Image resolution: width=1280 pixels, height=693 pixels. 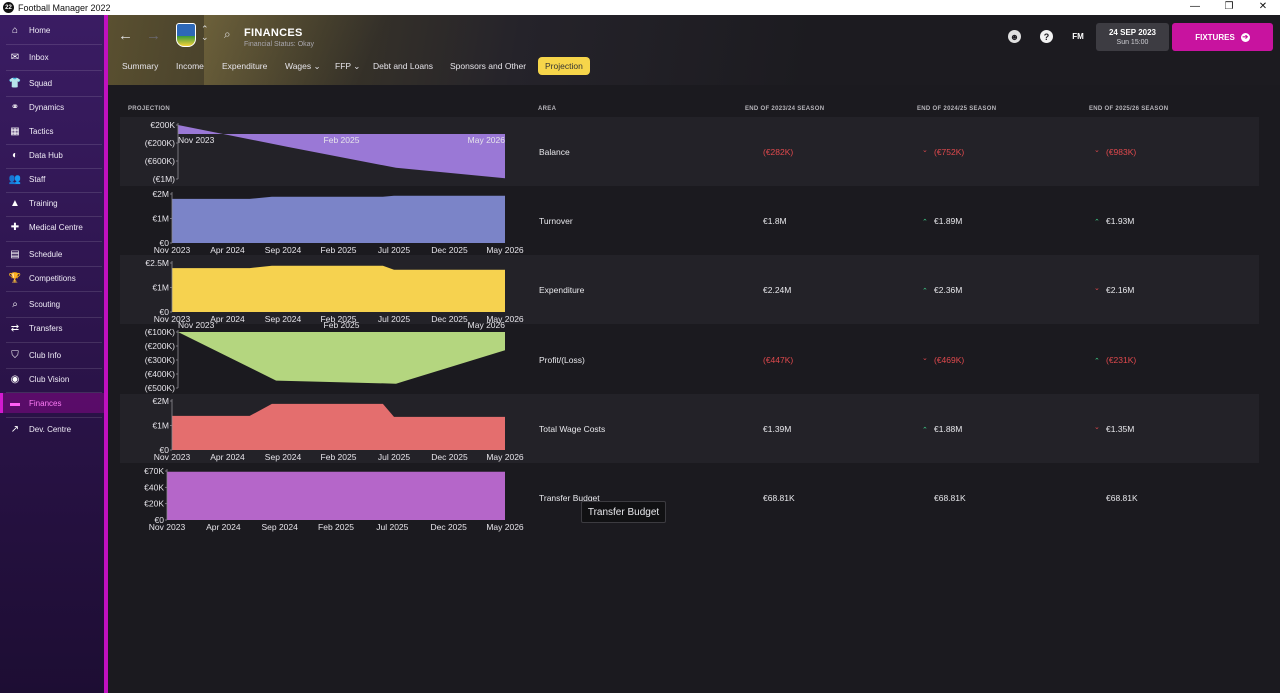 What do you see at coordinates (1263, 6) in the screenshot?
I see `close-button: ✕` at bounding box center [1263, 6].